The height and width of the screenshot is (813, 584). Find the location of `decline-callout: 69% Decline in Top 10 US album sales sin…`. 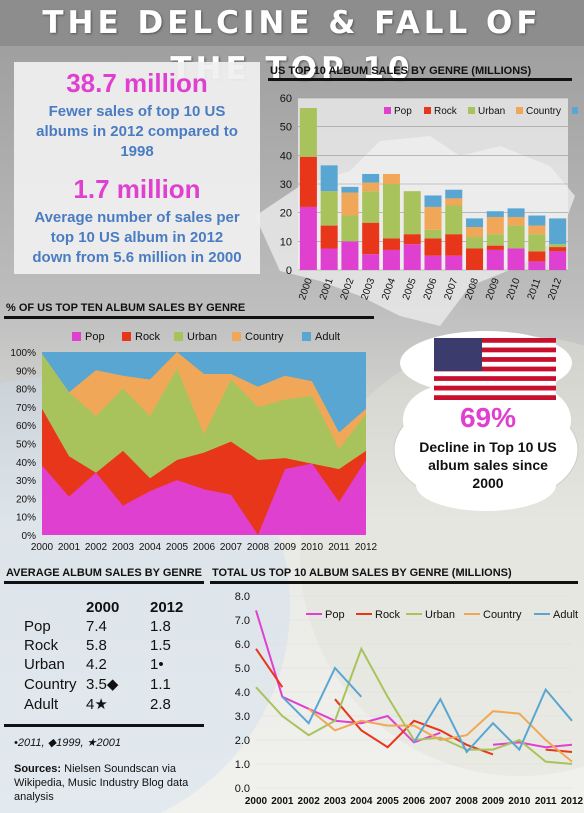

decline-callout: 69% Decline in Top 10 US album sales sin… is located at coordinates (488, 447).